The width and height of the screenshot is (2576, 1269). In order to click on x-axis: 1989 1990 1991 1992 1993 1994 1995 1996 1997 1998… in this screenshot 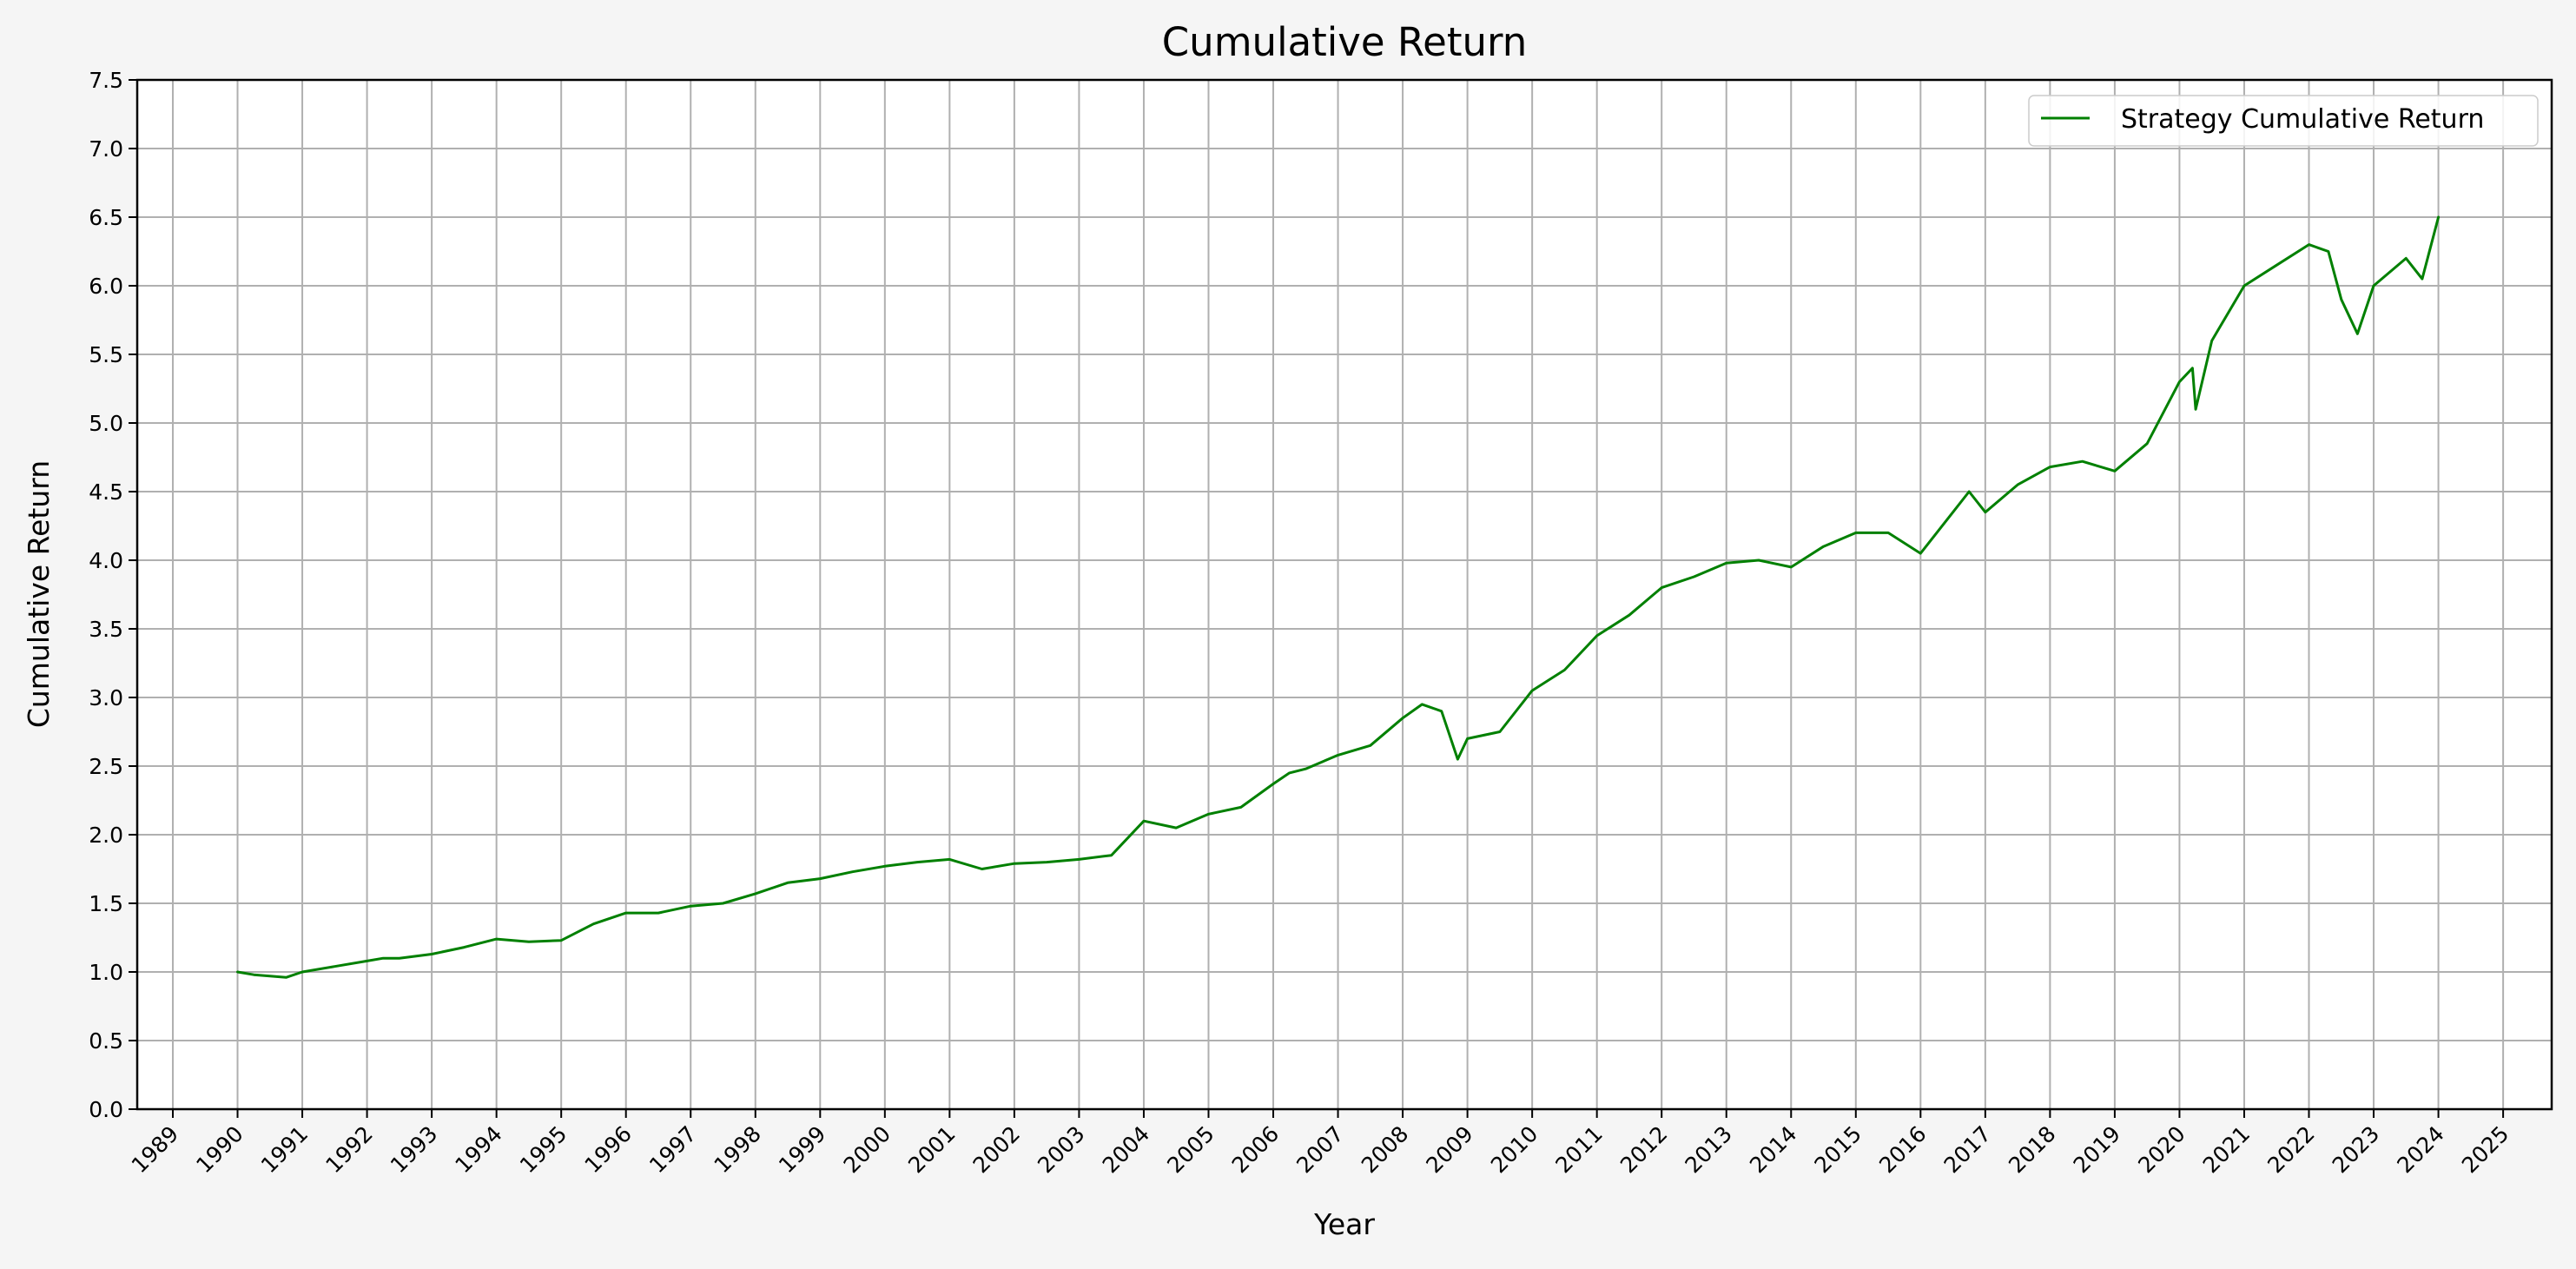, I will do `click(1320, 1143)`.